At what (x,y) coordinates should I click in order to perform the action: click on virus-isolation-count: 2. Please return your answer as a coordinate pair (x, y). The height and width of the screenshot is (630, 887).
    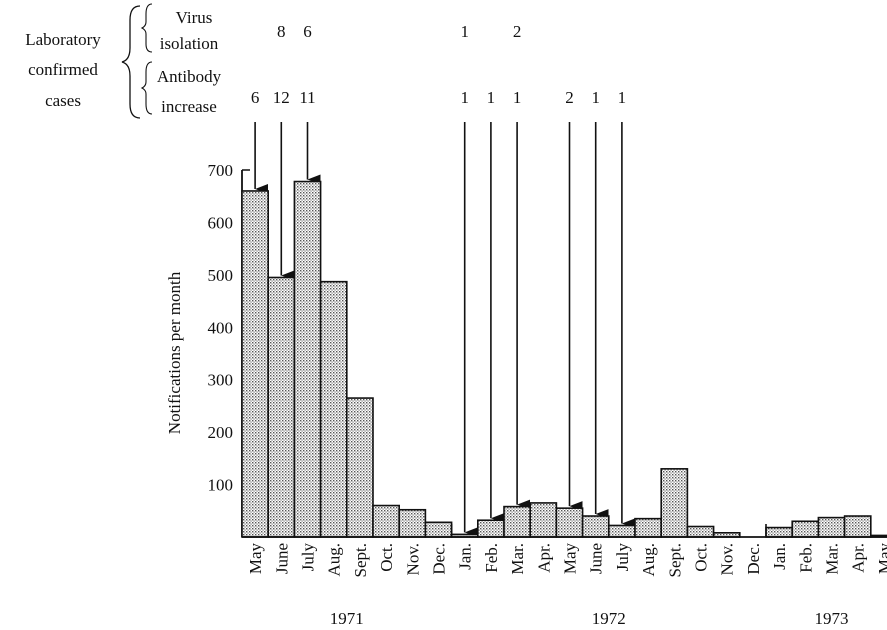
    Looking at the image, I should click on (517, 31).